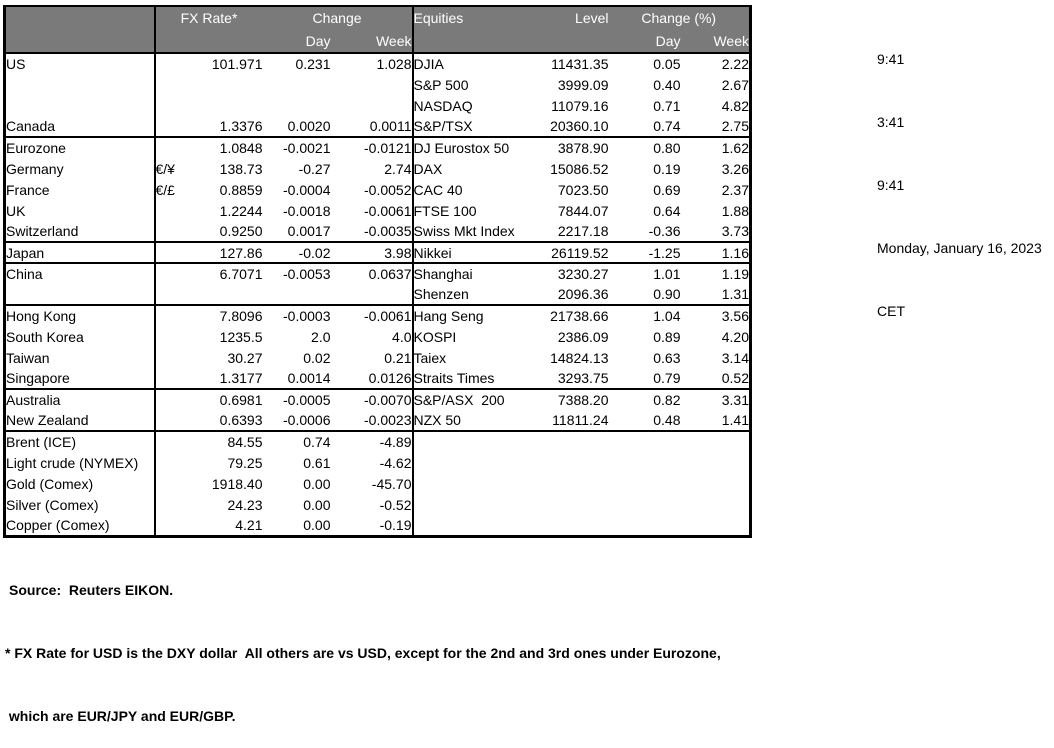  Describe the element at coordinates (667, 357) in the screenshot. I see `equity-day-cell: 0.63` at that location.